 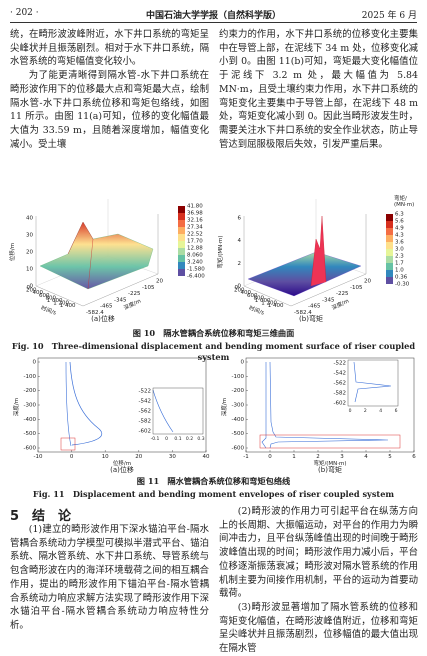 I want to click on z-tick-label: 10, so click(x=29, y=270).